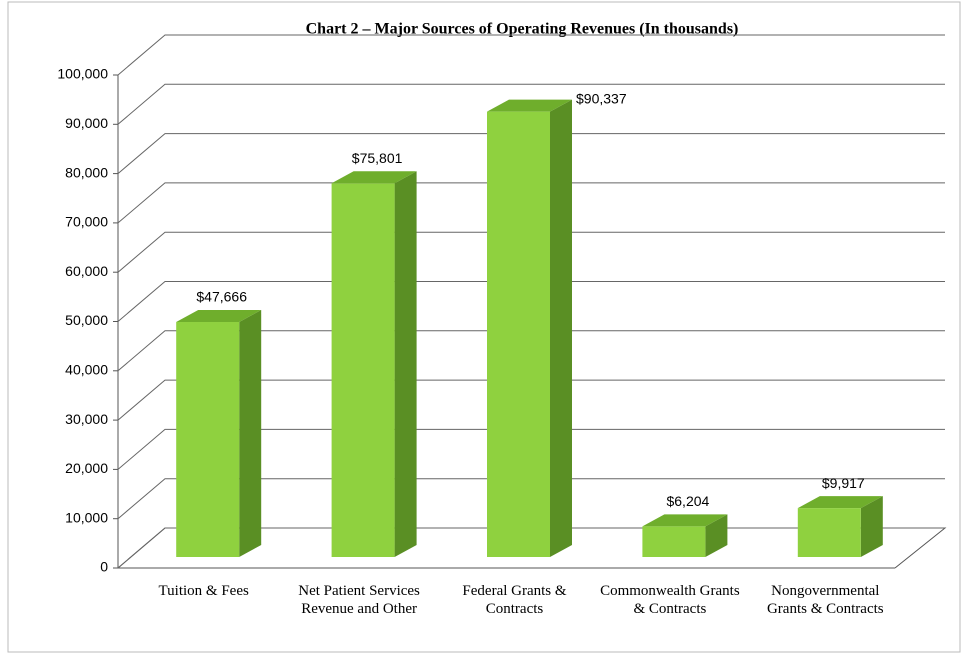  I want to click on y-tick-label: 100,000, so click(82, 74).